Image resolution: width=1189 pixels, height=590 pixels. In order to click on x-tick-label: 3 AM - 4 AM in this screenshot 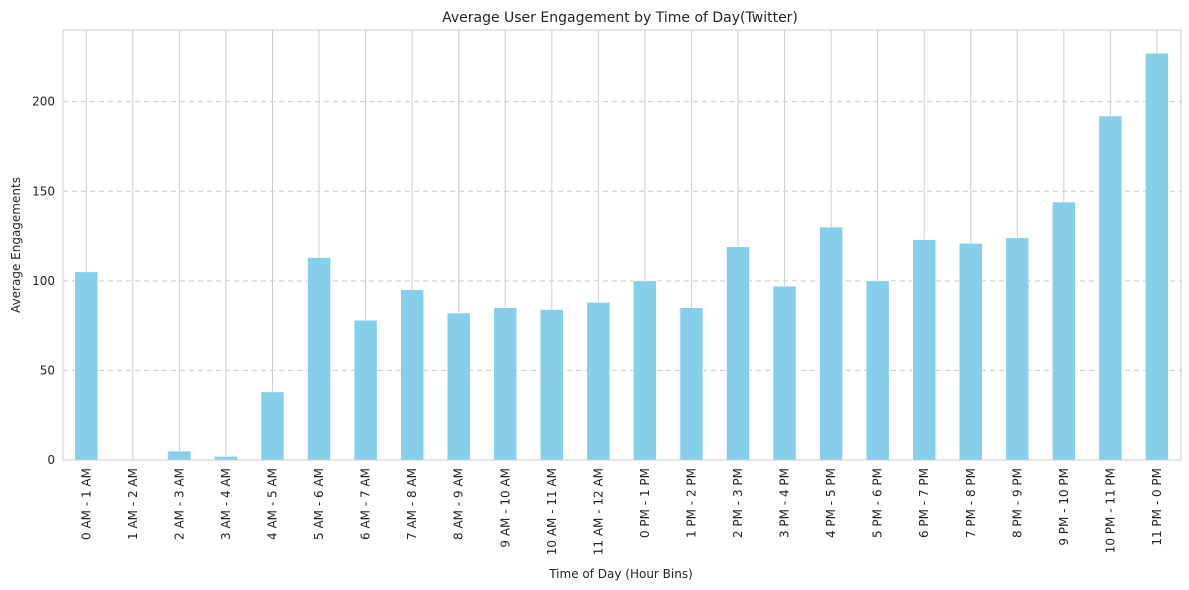, I will do `click(226, 504)`.